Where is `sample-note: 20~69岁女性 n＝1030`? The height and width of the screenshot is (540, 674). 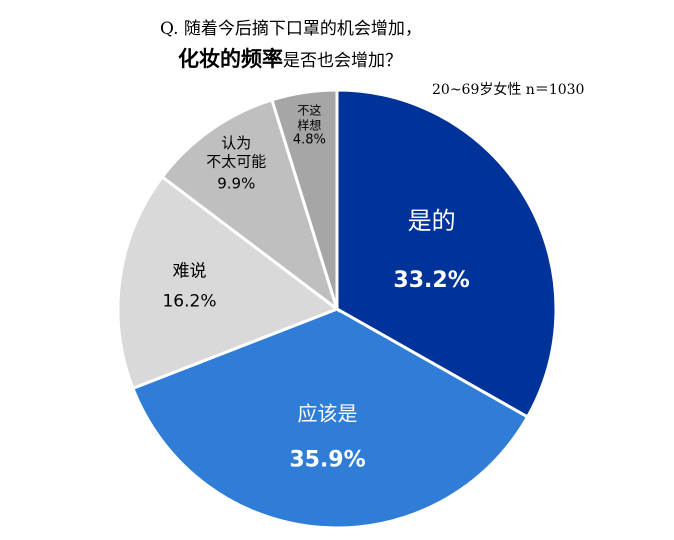 sample-note: 20~69岁女性 n＝1030 is located at coordinates (508, 89).